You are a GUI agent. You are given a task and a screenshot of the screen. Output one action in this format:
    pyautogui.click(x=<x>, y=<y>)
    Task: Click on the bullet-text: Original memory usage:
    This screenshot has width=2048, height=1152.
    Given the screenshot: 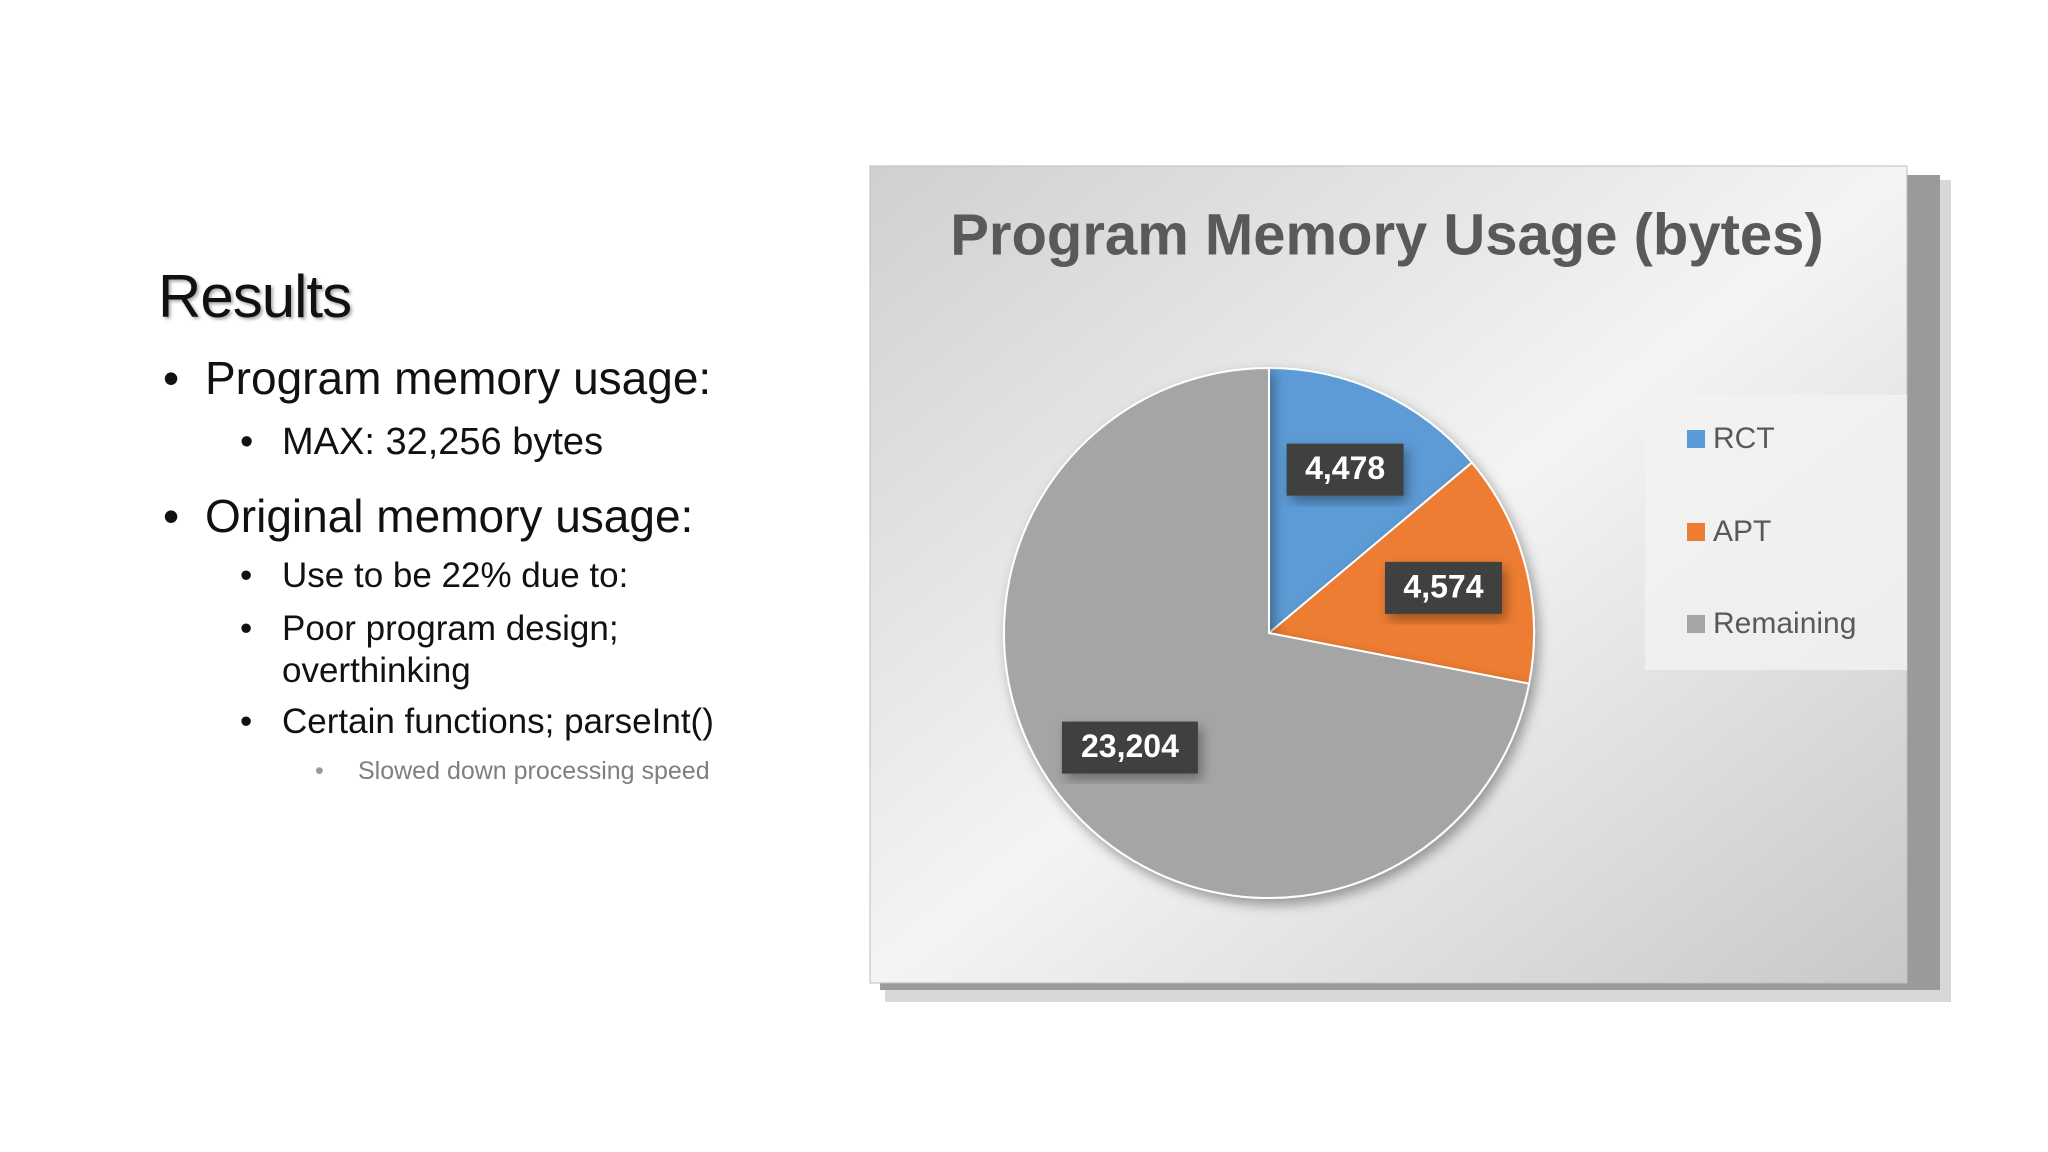 What is the action you would take?
    pyautogui.click(x=449, y=516)
    